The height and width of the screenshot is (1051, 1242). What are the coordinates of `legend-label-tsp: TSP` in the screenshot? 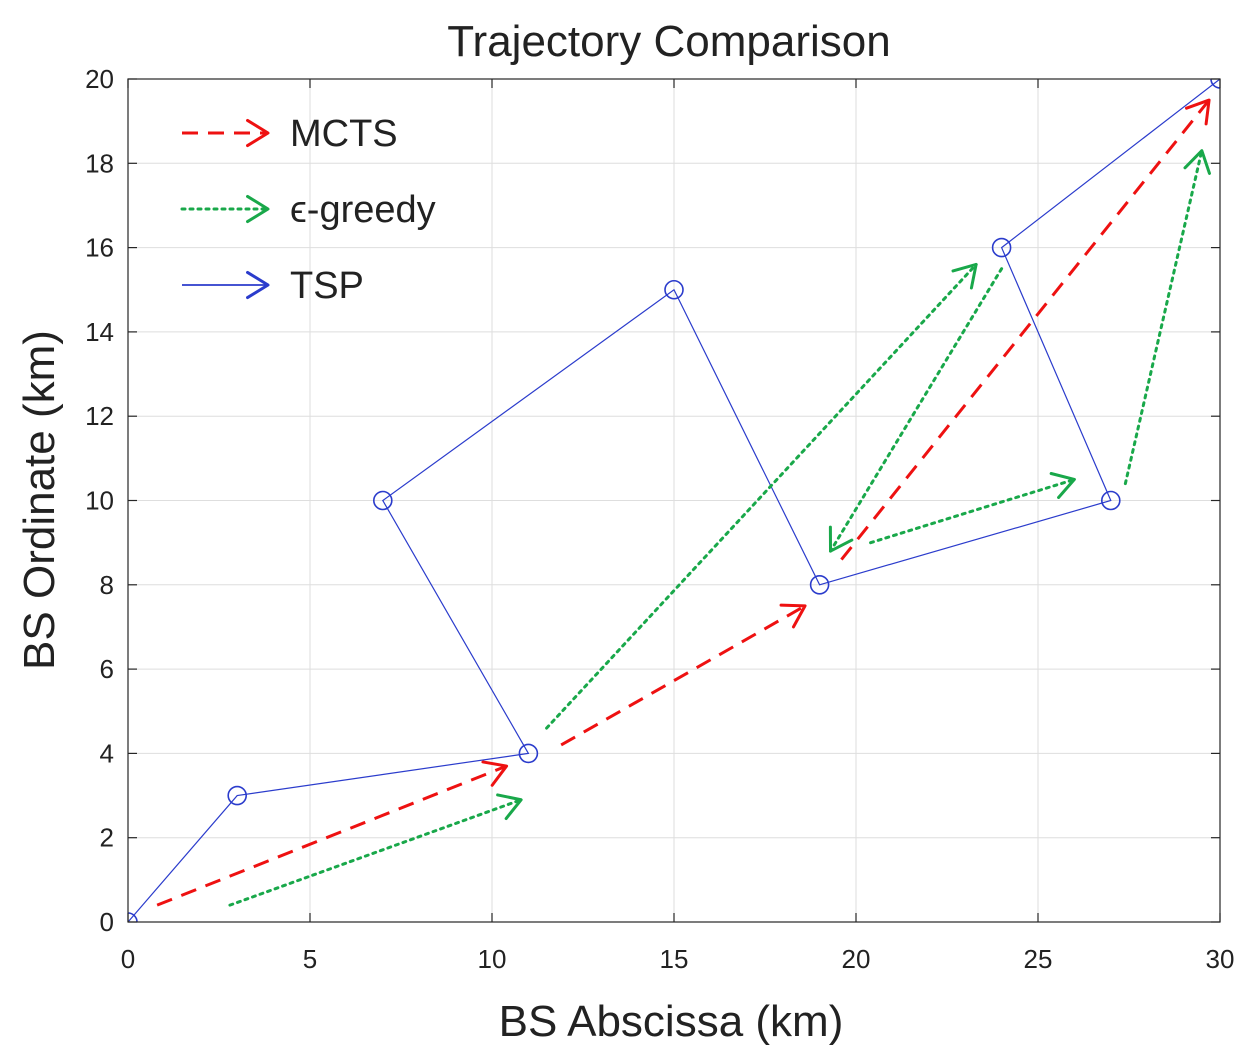 It's located at (327, 286).